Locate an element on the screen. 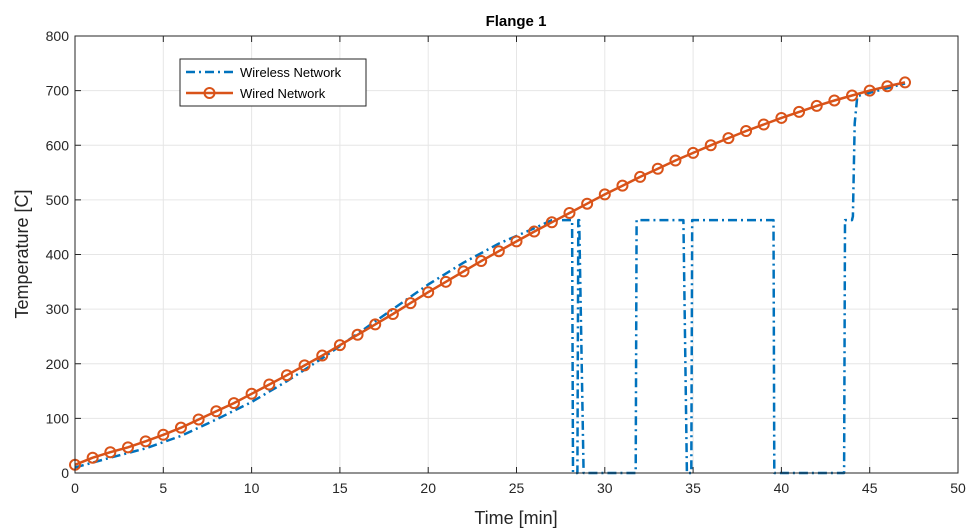 The image size is (967, 529). y-tick-label: 800 is located at coordinates (58, 36).